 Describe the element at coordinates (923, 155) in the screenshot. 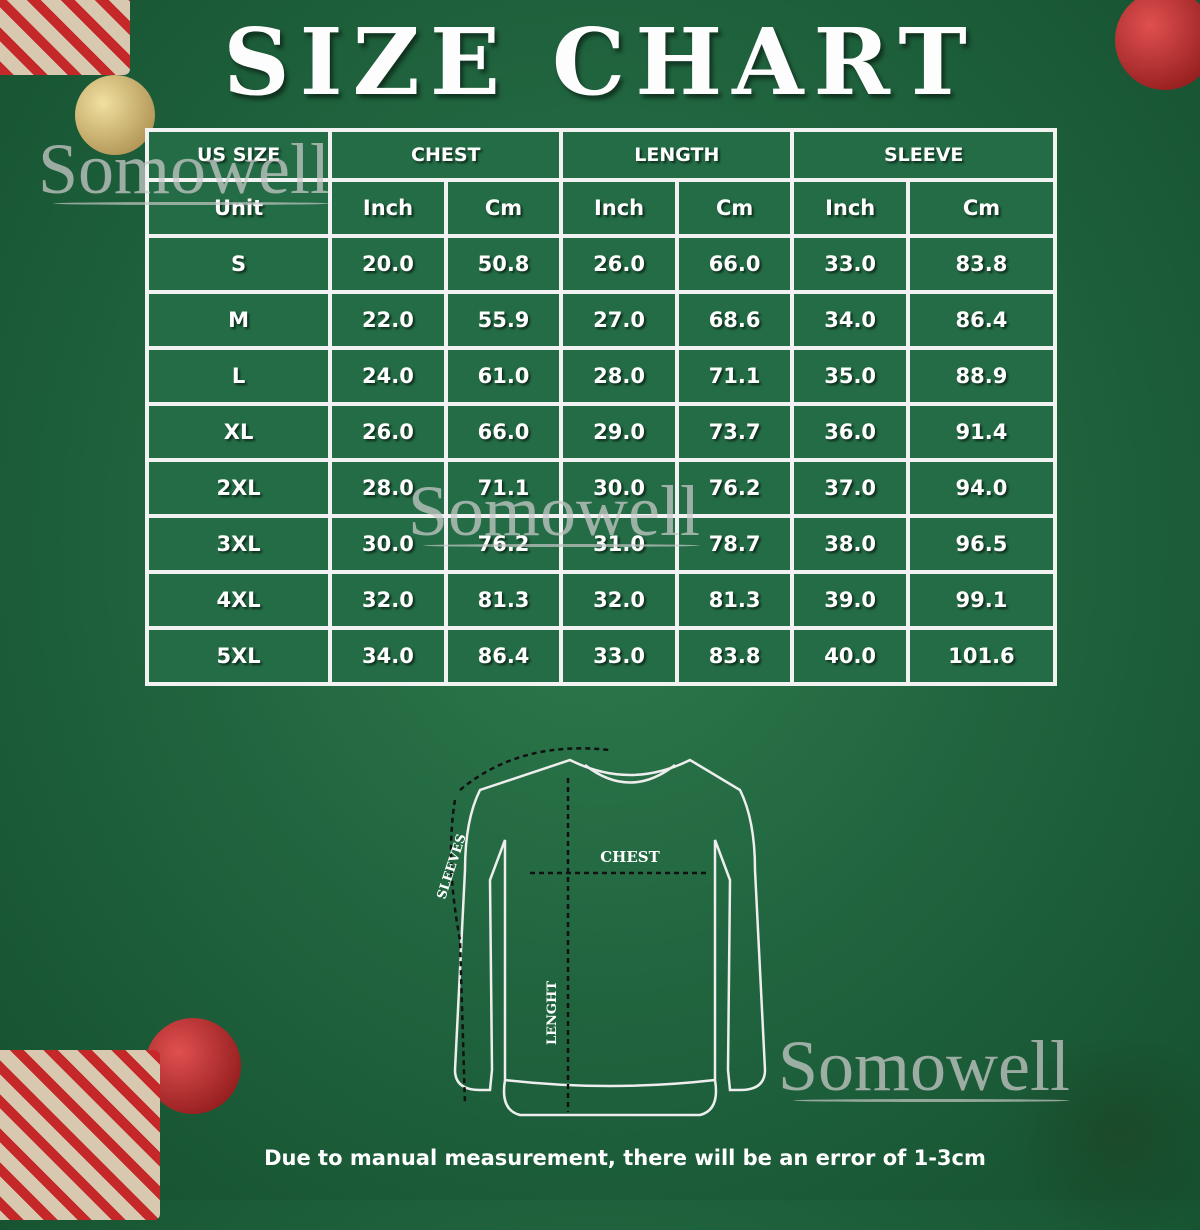

I see `header-sleeve: SLEEVE` at that location.